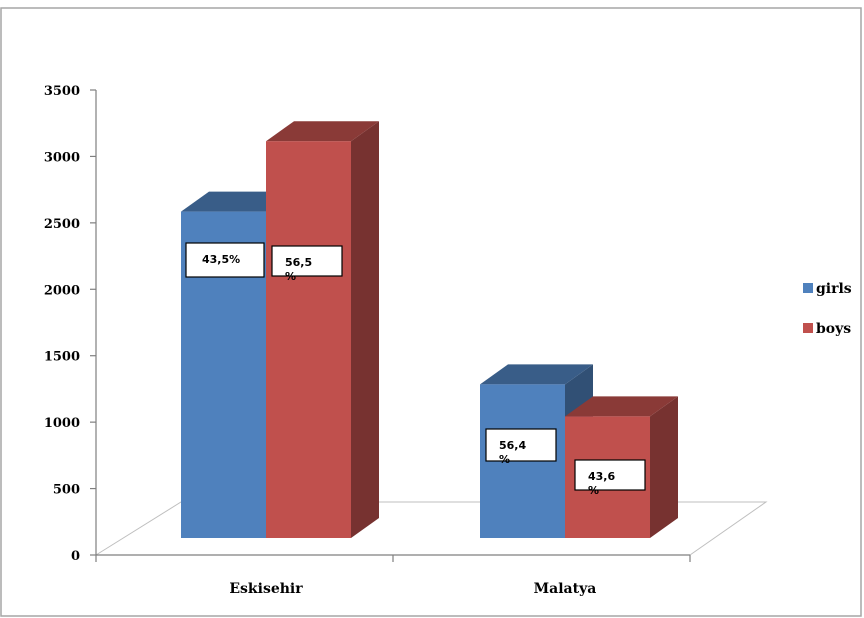  I want to click on legend-label-boys: boys, so click(833, 329).